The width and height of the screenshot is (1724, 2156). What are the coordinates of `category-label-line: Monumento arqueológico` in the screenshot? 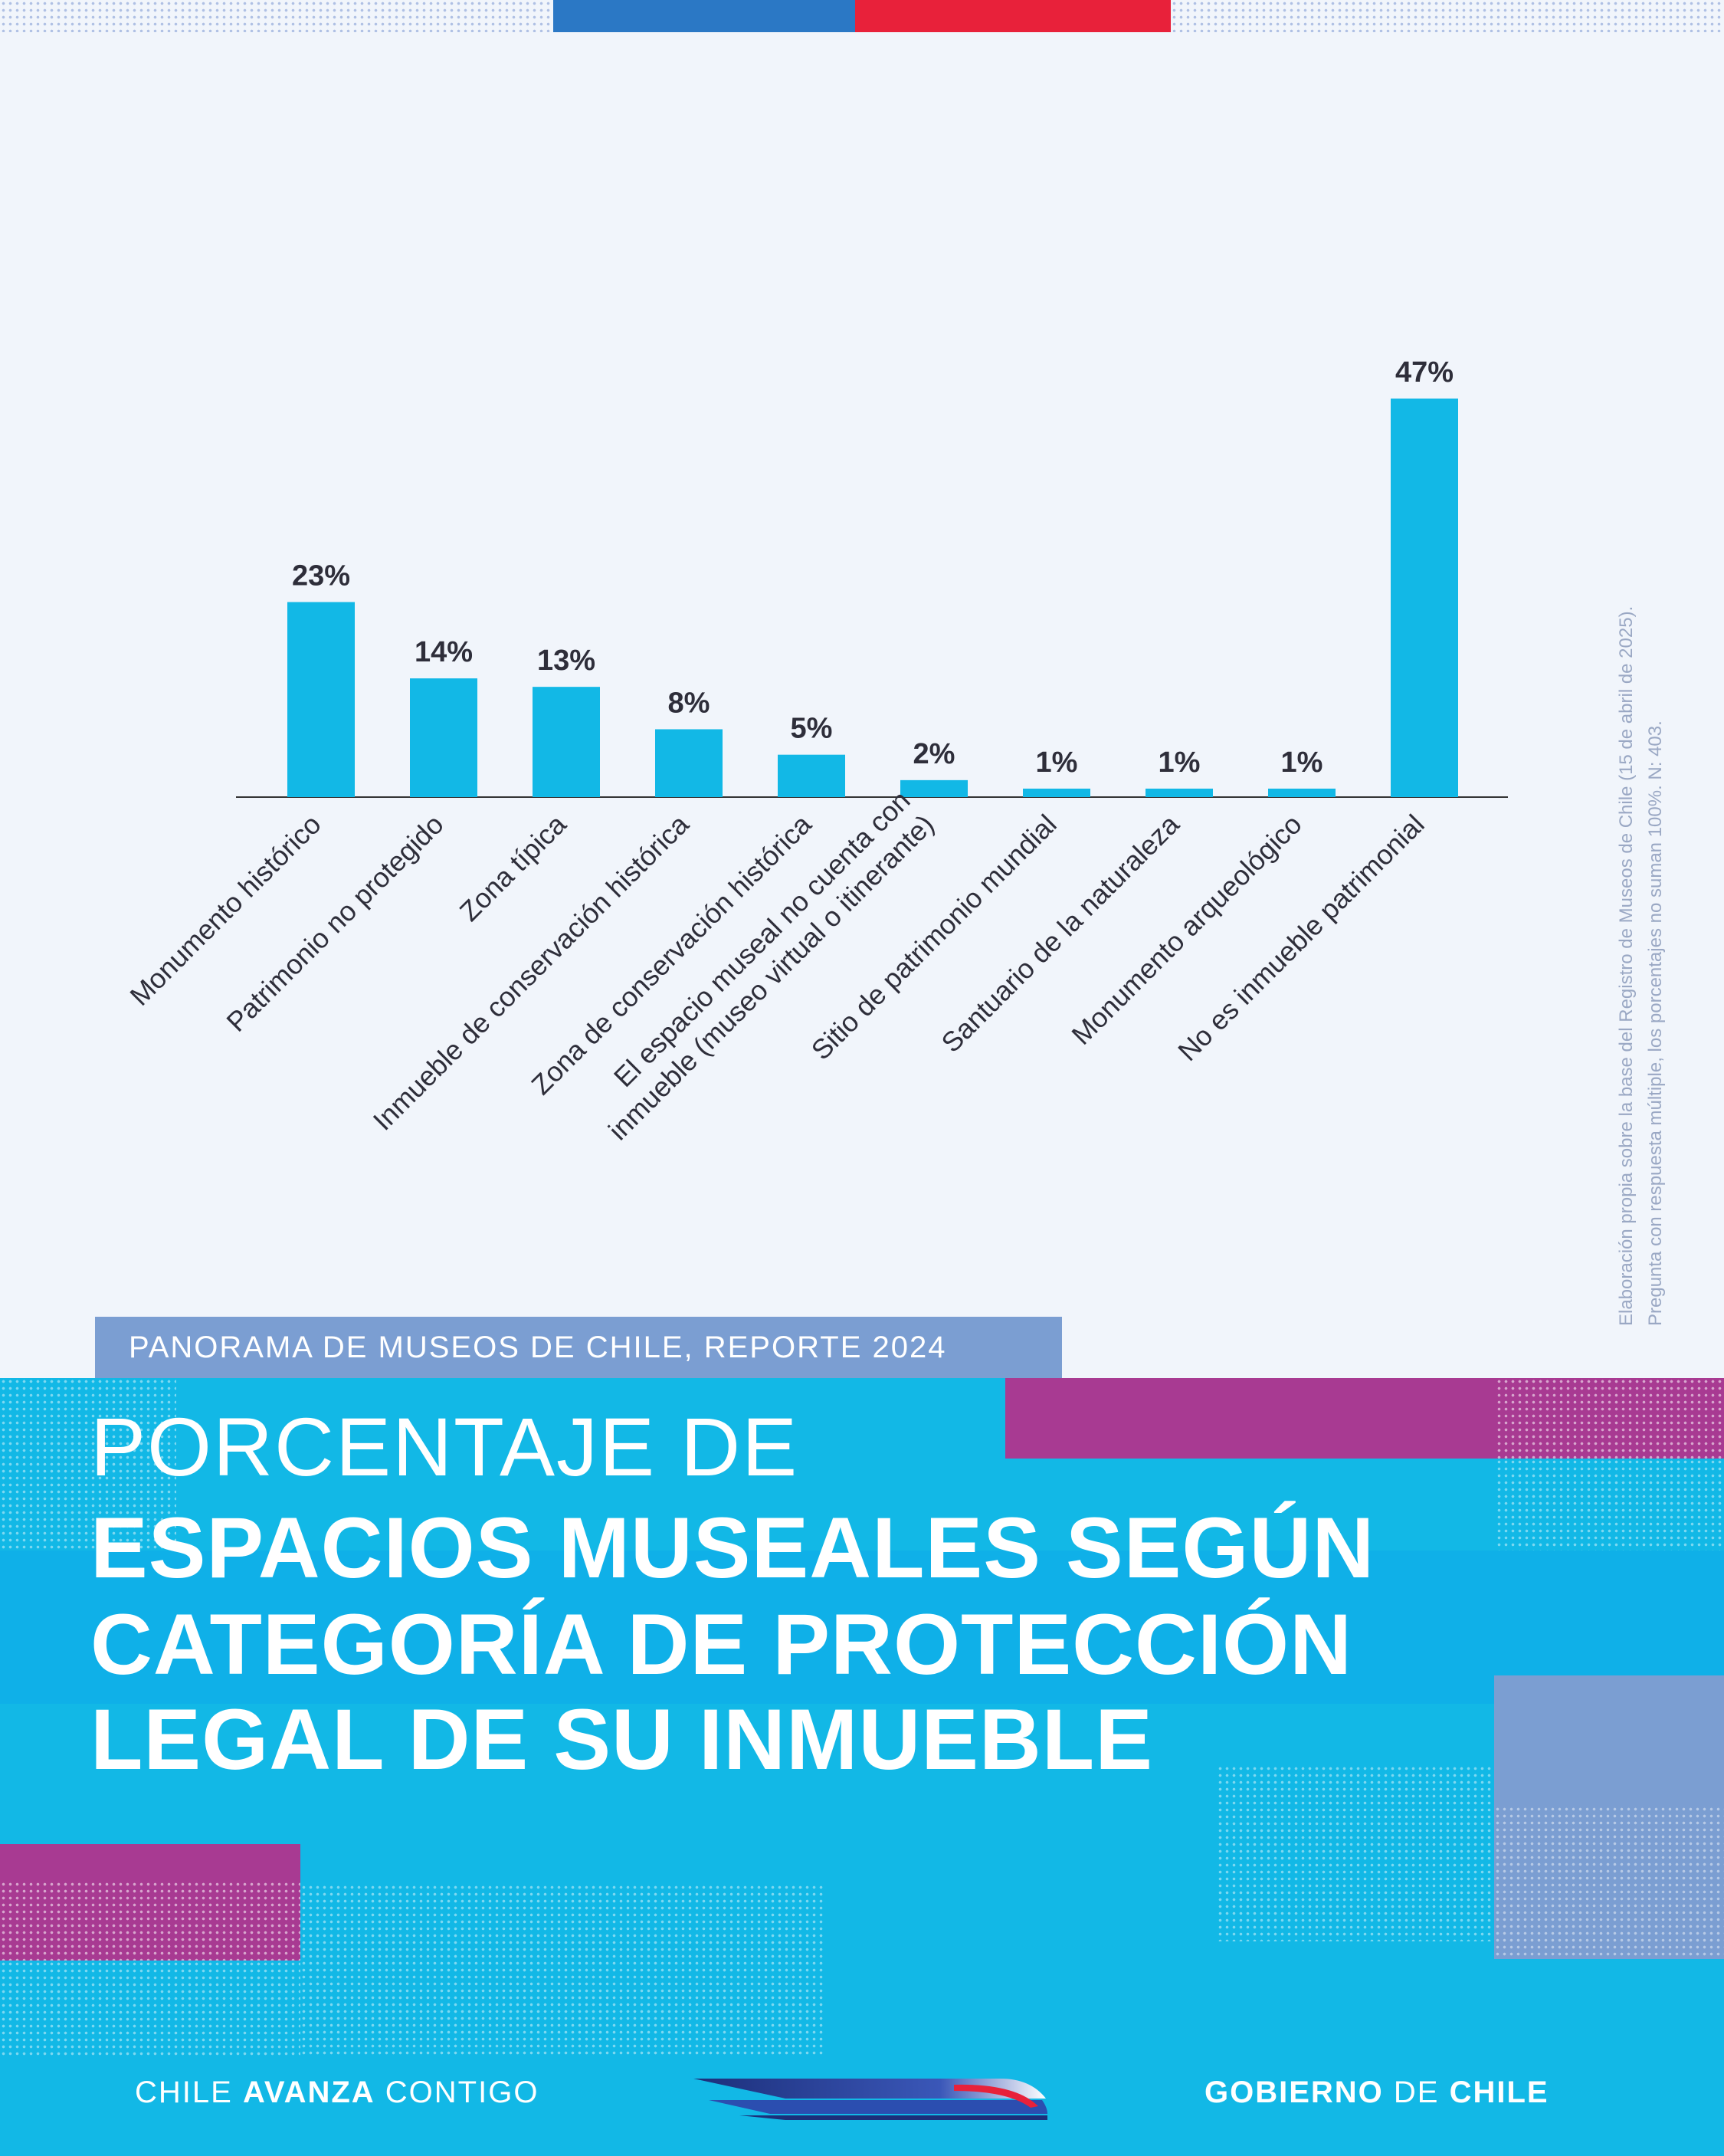 It's located at (1186, 930).